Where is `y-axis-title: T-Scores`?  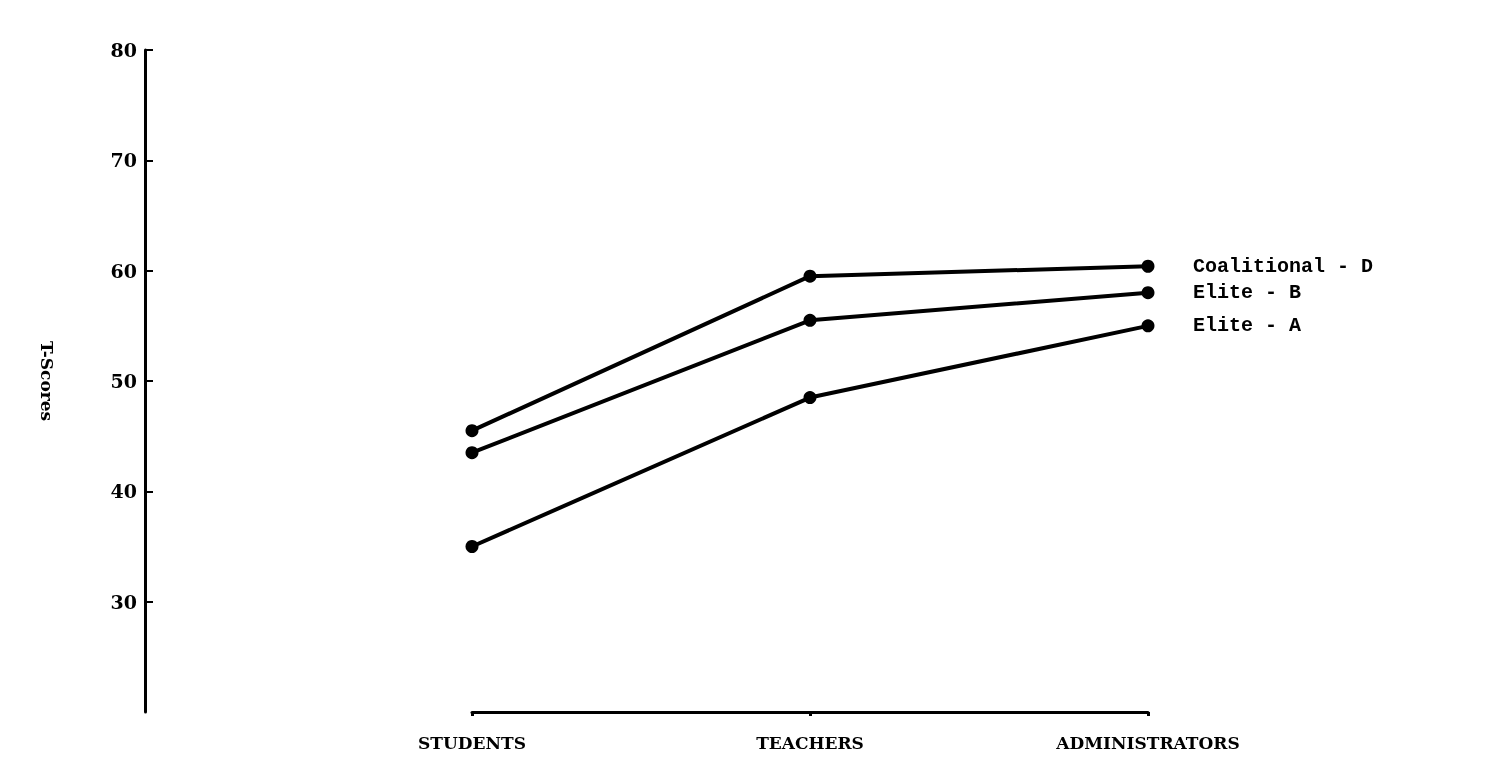
y-axis-title: T-Scores is located at coordinates (46, 381).